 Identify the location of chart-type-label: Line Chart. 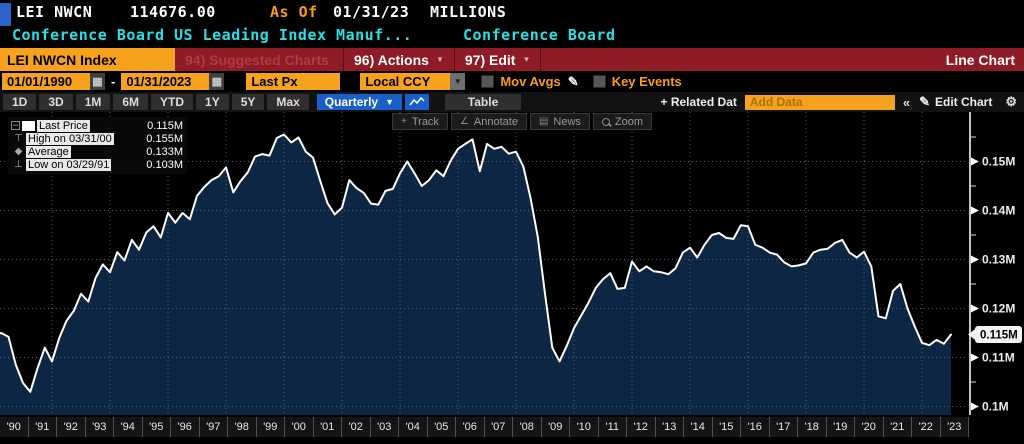
(980, 59).